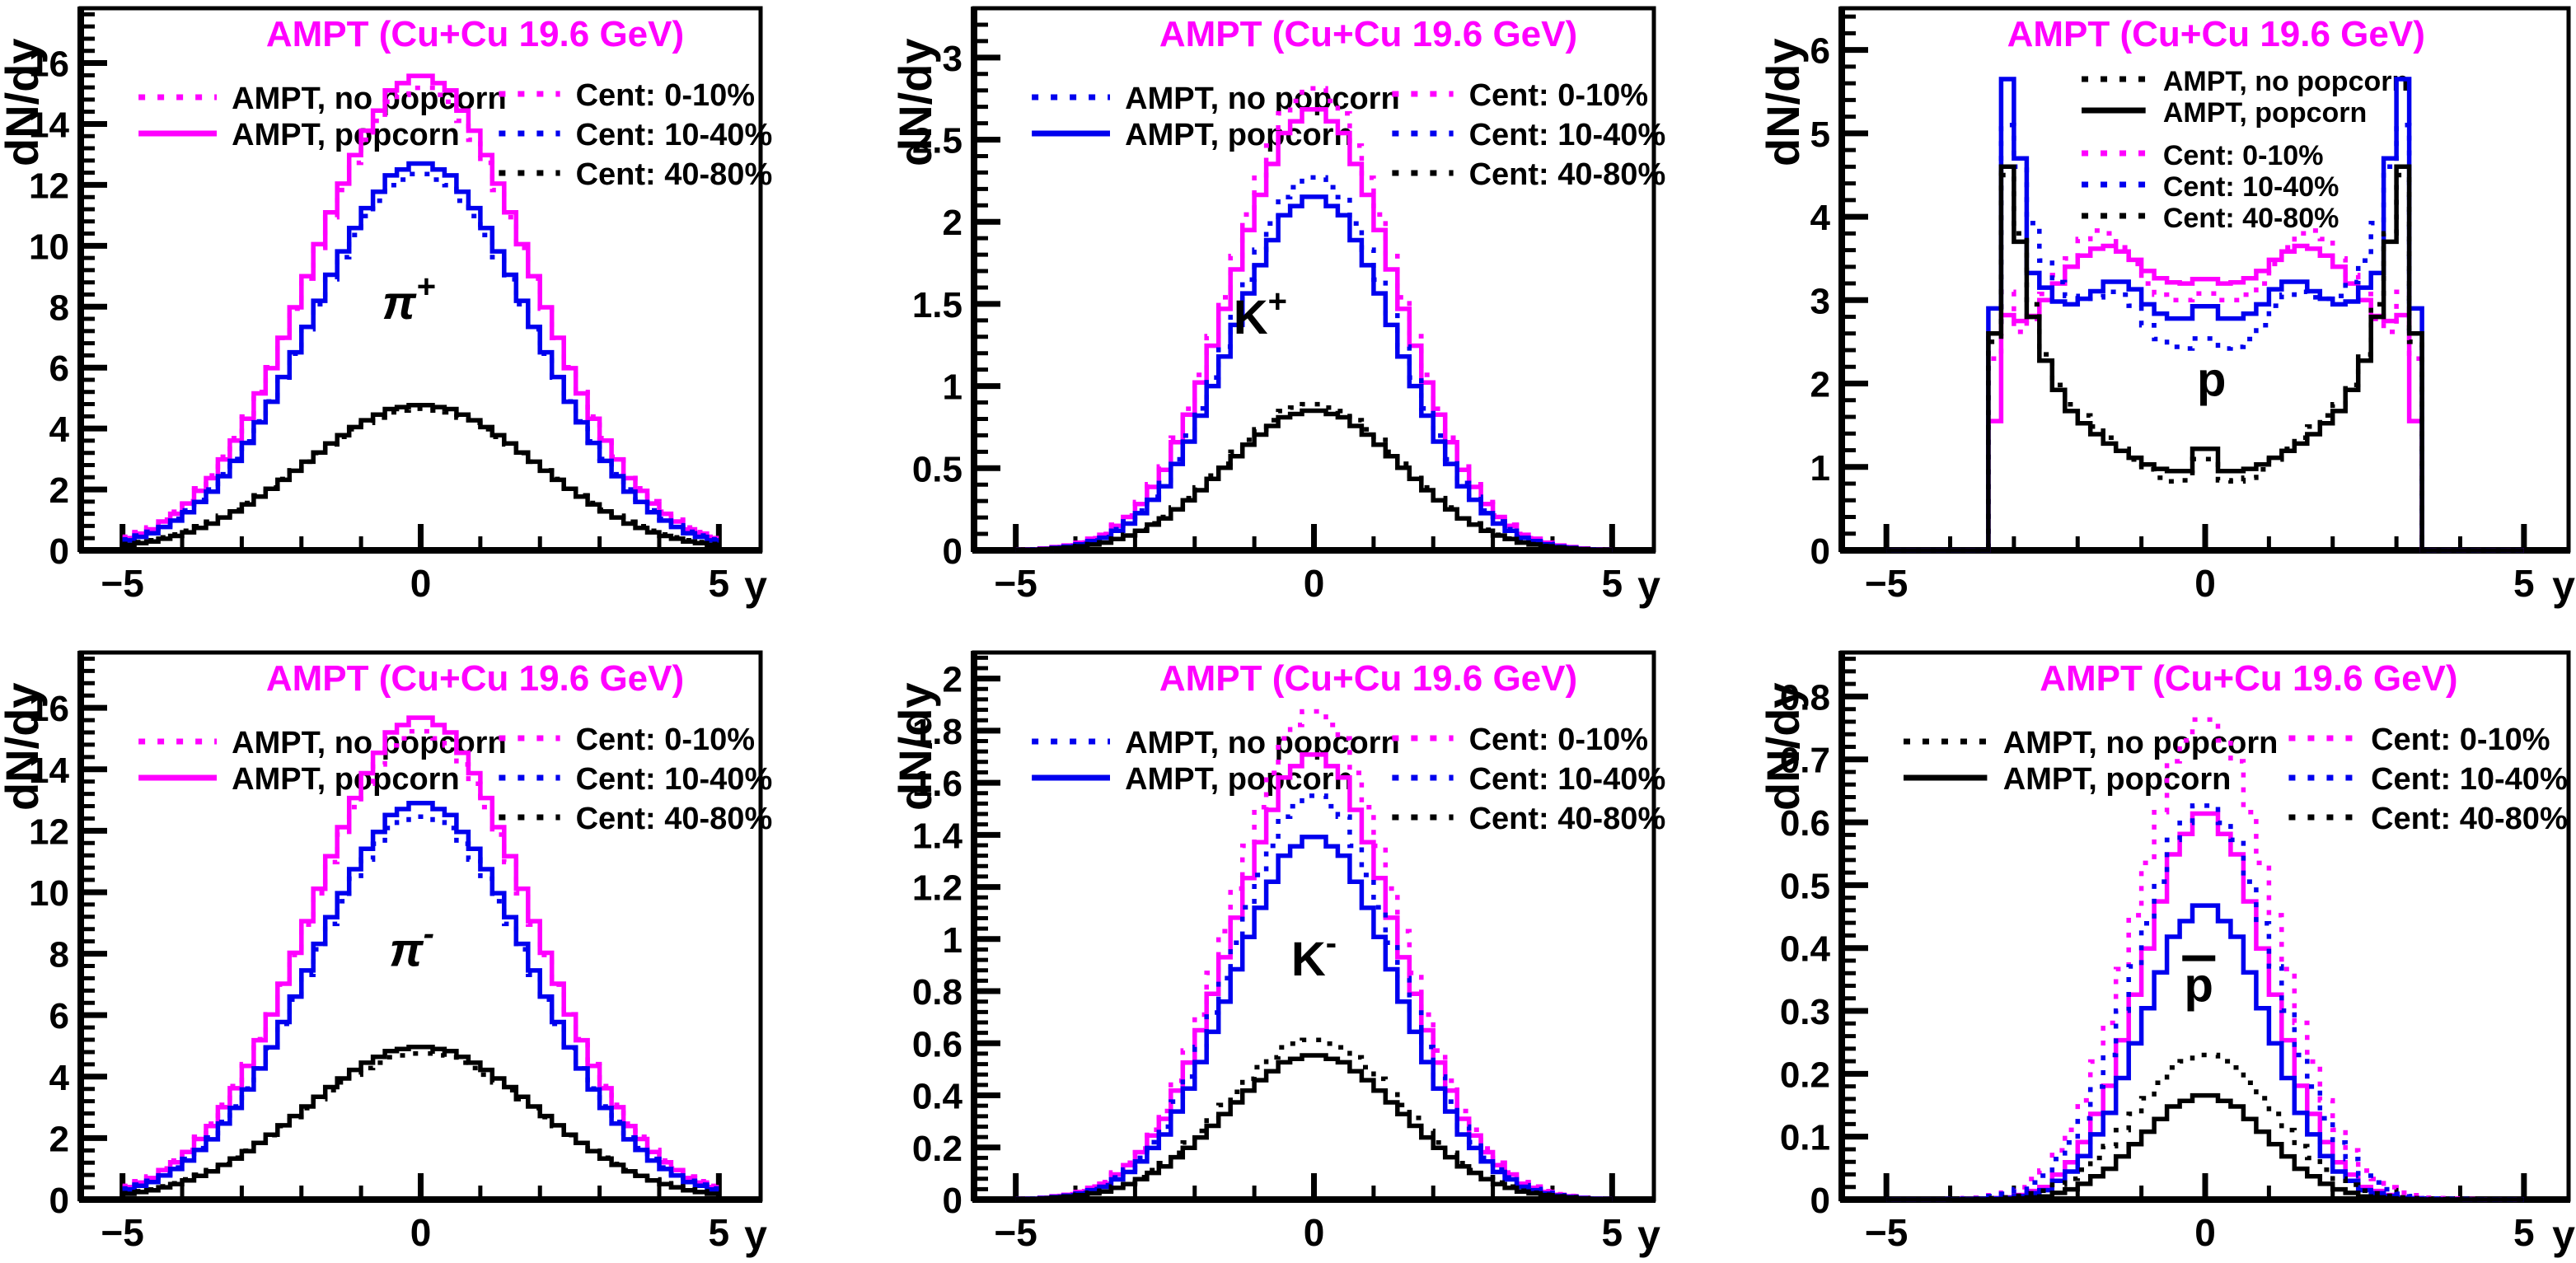  What do you see at coordinates (937, 732) in the screenshot?
I see `y-axis-tick-label: 1.8` at bounding box center [937, 732].